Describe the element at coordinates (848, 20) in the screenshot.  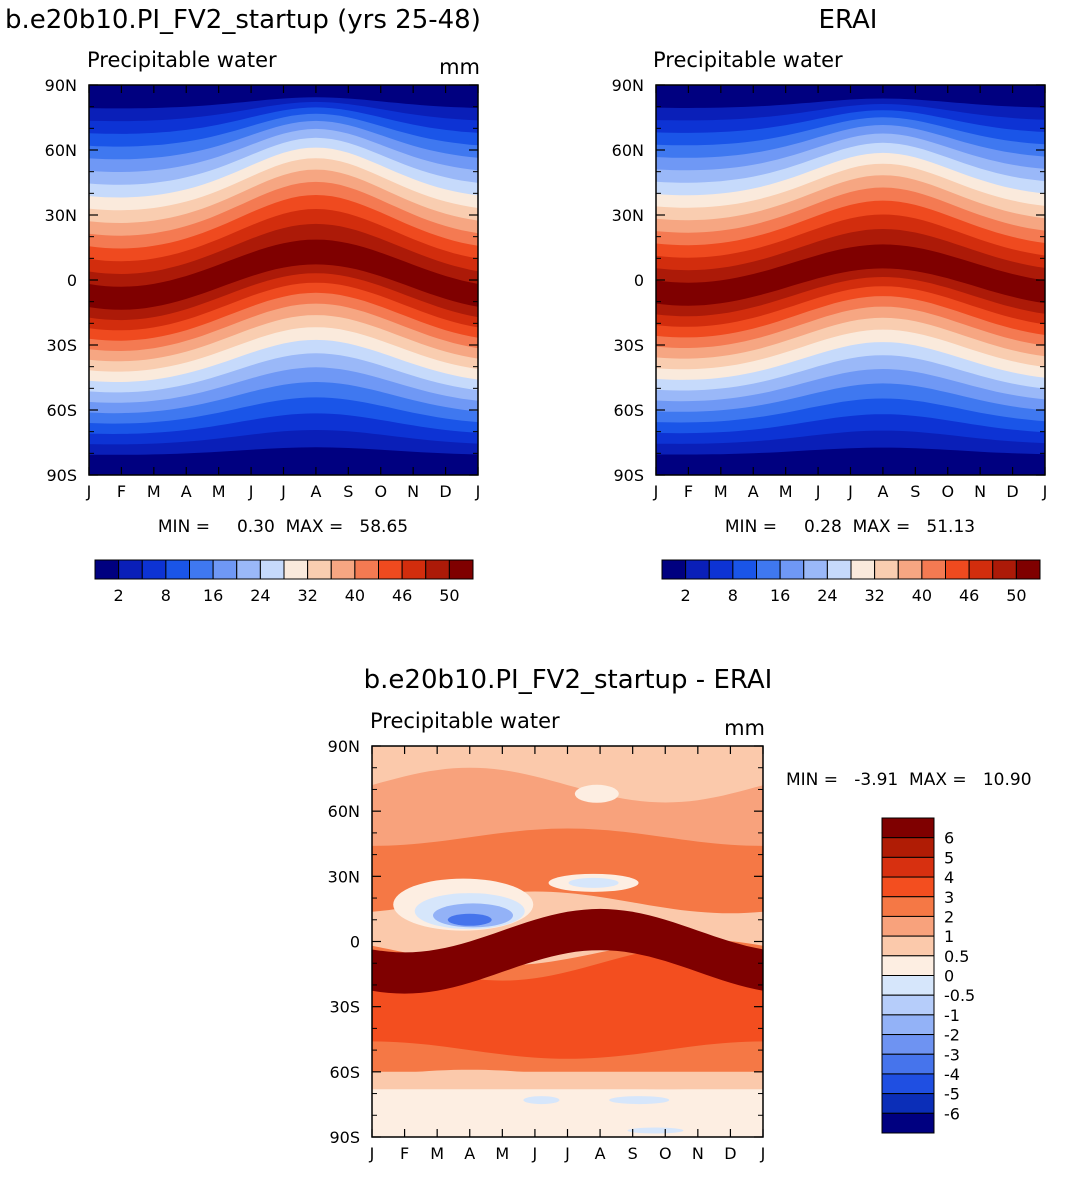
I see `panel-erai-title: ERAI` at that location.